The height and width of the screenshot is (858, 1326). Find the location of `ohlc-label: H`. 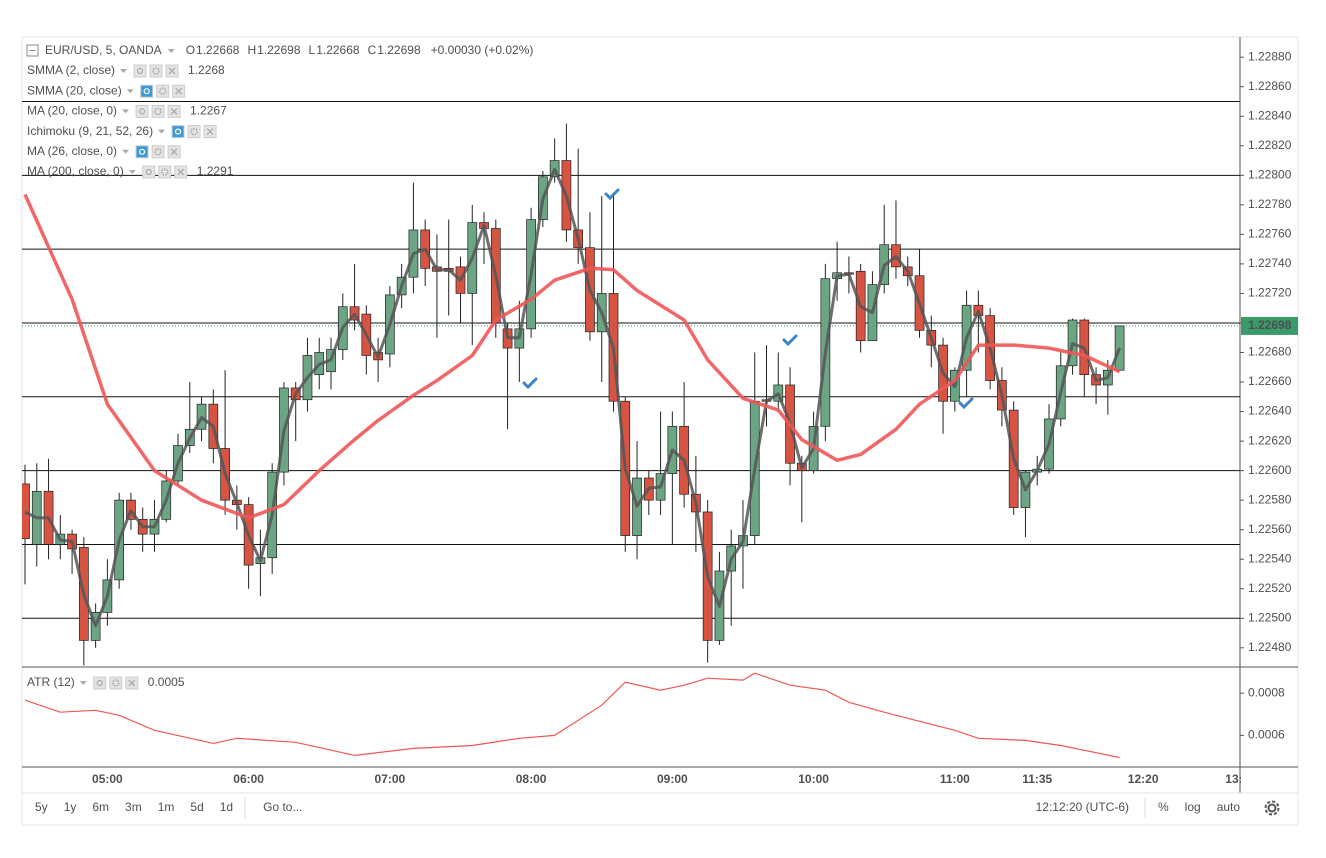

ohlc-label: H is located at coordinates (251, 50).